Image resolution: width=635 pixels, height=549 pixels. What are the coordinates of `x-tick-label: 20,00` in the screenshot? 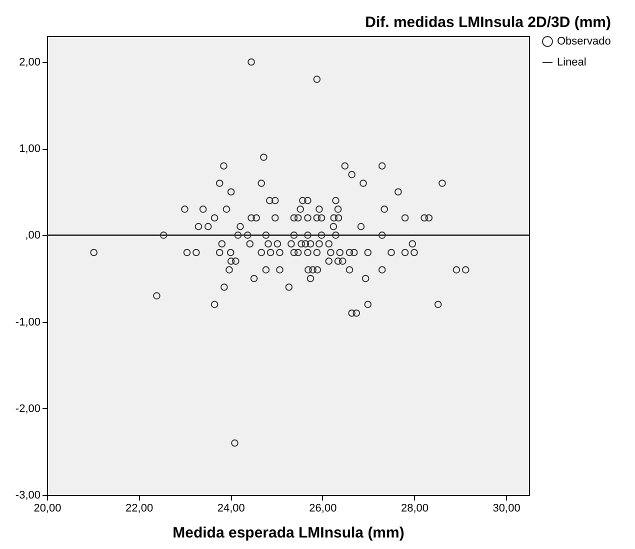 It's located at (48, 508).